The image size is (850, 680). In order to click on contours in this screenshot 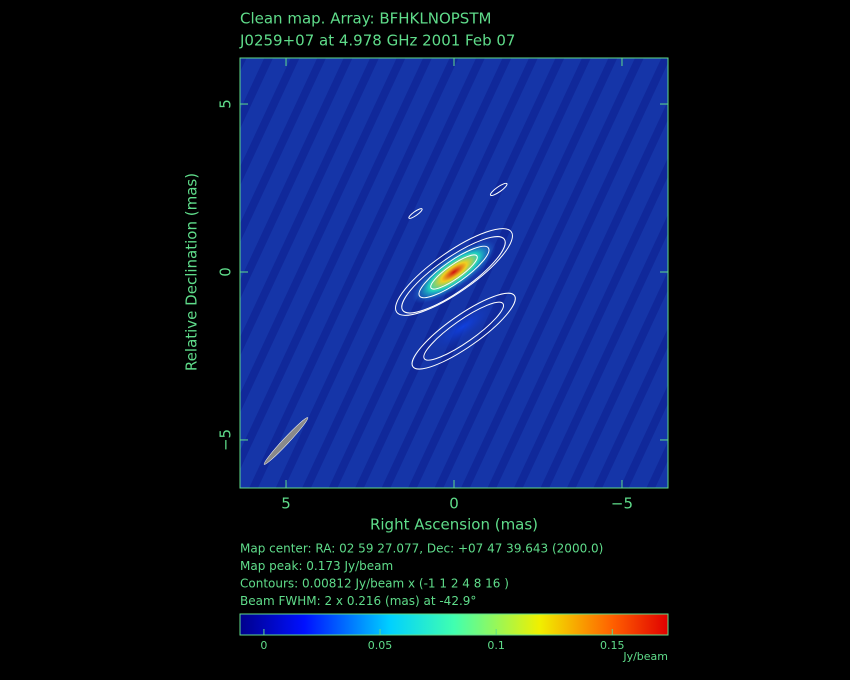, I will do `click(455, 276)`.